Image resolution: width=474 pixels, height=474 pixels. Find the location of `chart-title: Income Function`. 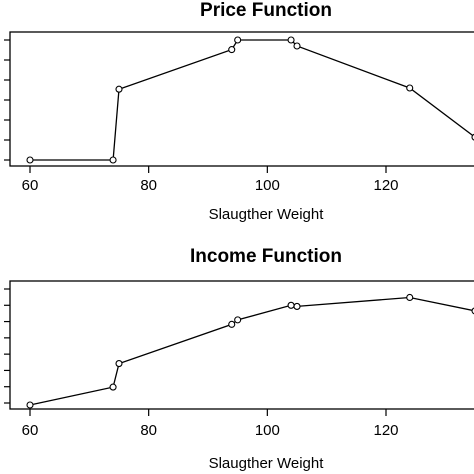

chart-title: Income Function is located at coordinates (266, 256).